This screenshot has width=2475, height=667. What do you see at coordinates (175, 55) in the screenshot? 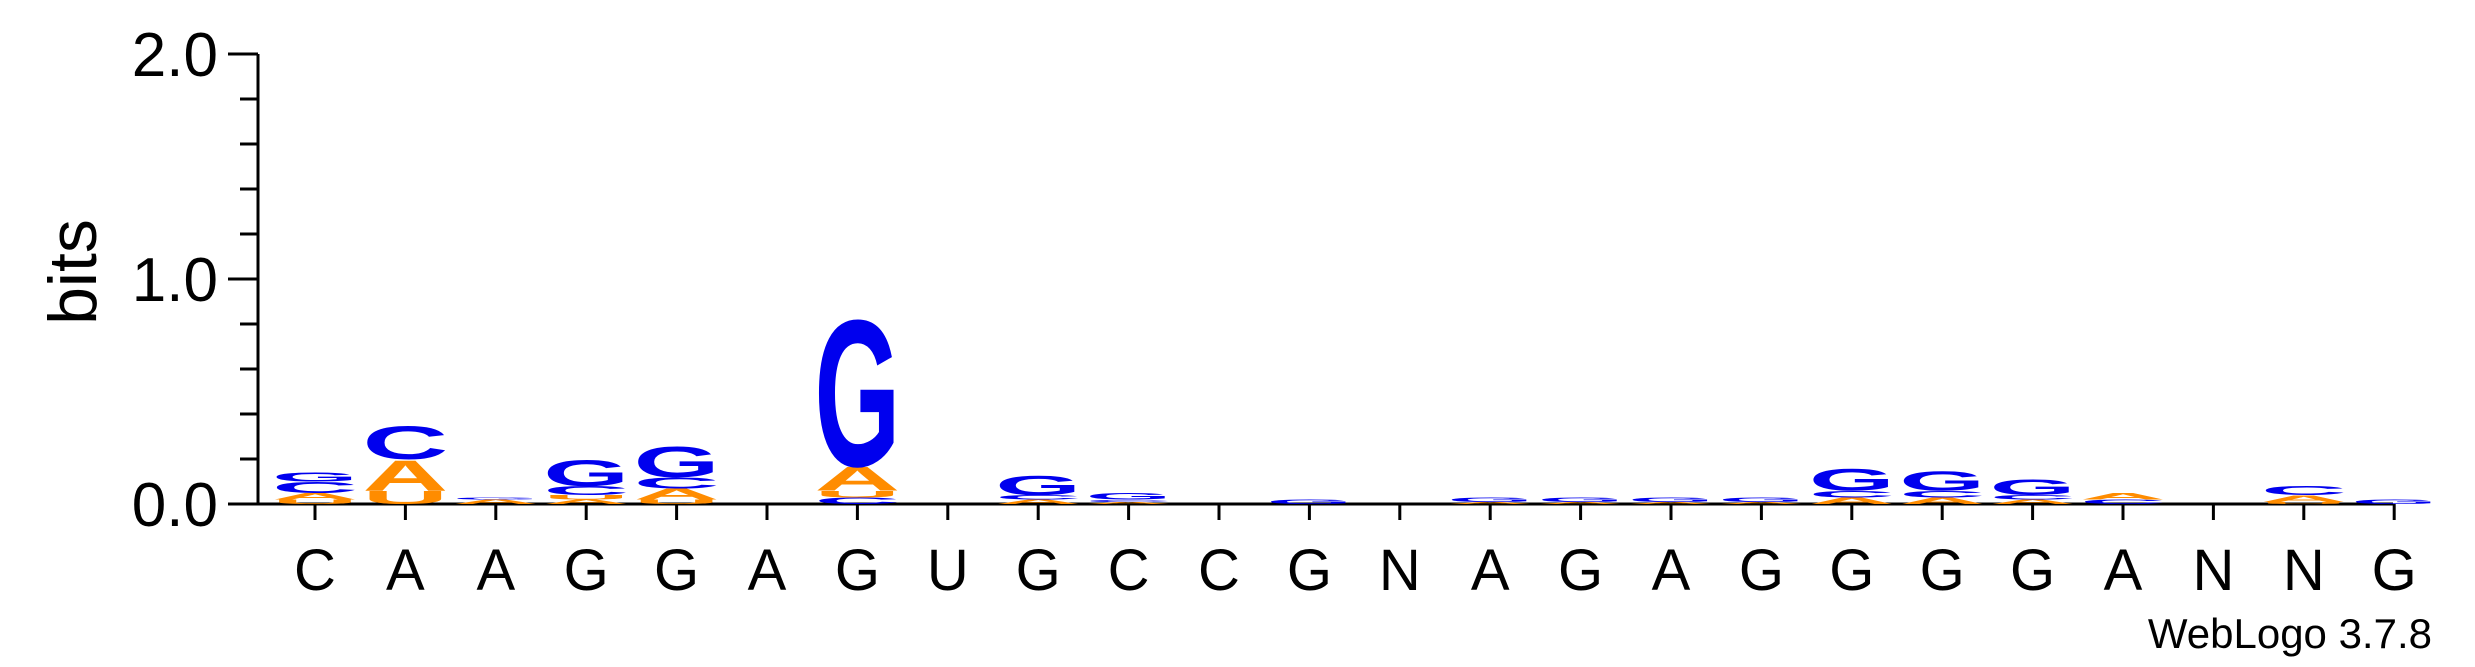
I see `y-tick-label: 2.0` at bounding box center [175, 55].